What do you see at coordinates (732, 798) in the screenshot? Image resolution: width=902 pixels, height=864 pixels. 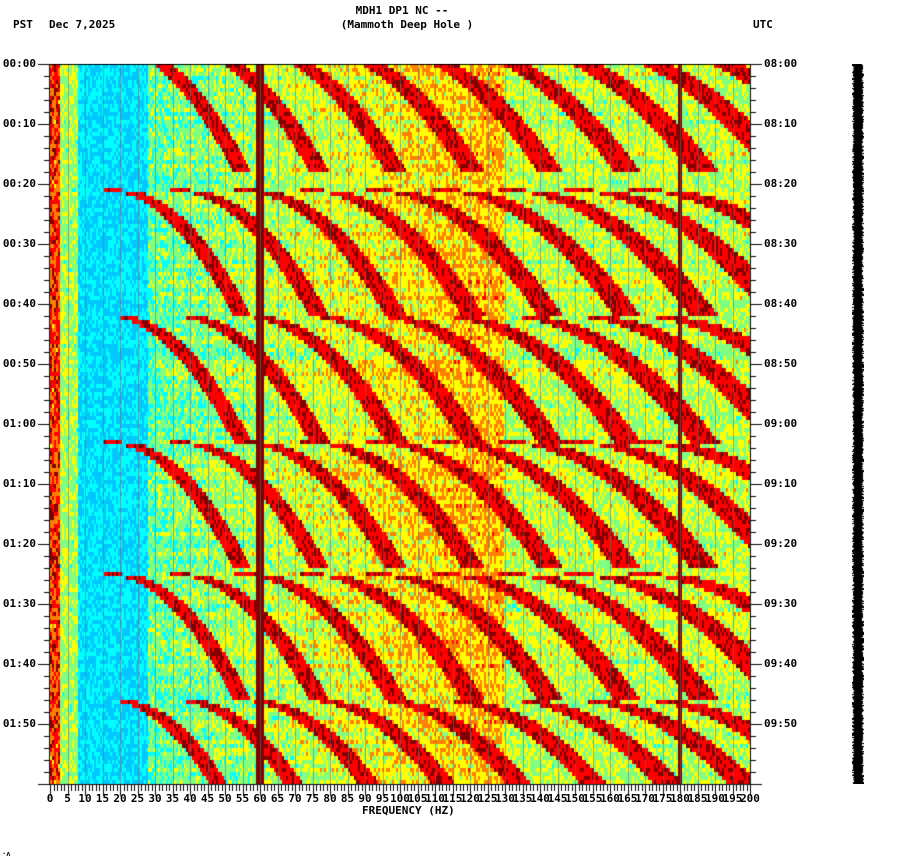 I see `x-tick-label: 195` at bounding box center [732, 798].